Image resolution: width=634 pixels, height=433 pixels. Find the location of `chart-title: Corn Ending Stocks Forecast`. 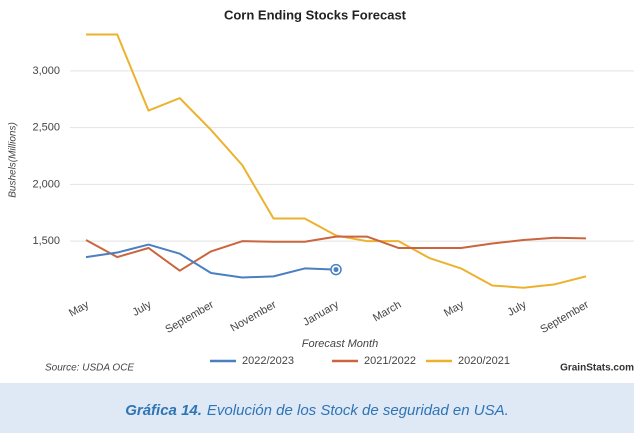

chart-title: Corn Ending Stocks Forecast is located at coordinates (315, 14).